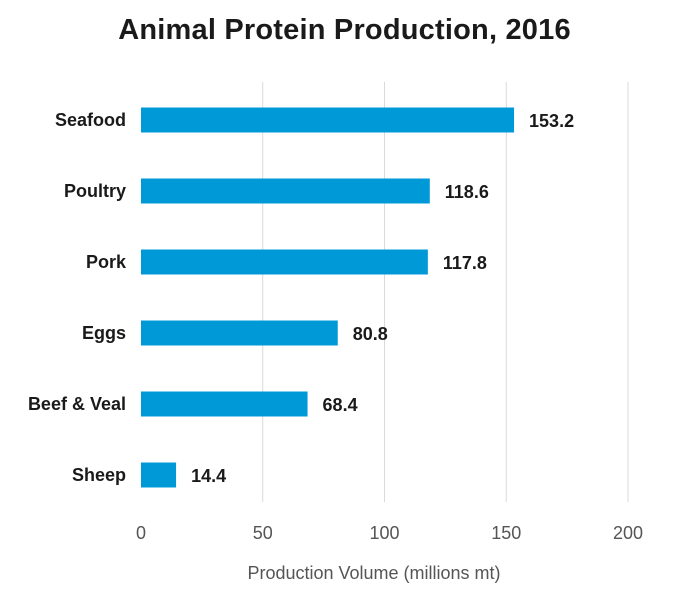 The image size is (689, 599). What do you see at coordinates (373, 573) in the screenshot?
I see `x-axis-title: Production Volume (millions mt)` at bounding box center [373, 573].